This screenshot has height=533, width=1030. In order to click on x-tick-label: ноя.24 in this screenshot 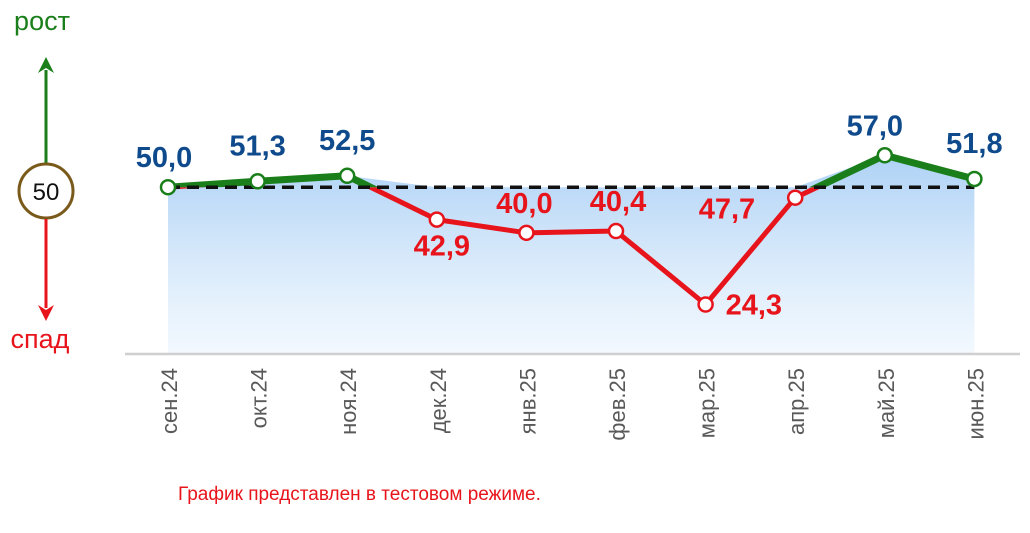, I will do `click(348, 401)`.